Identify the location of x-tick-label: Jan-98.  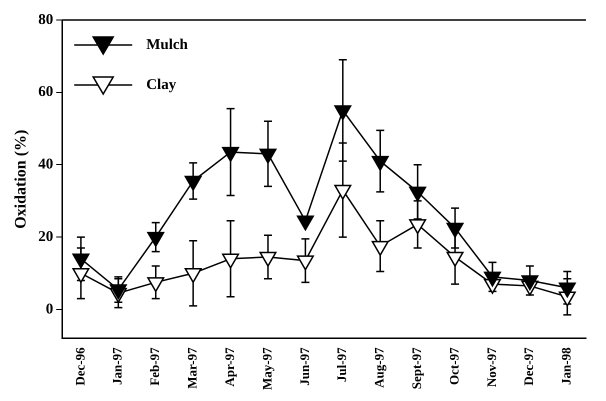
(566, 365).